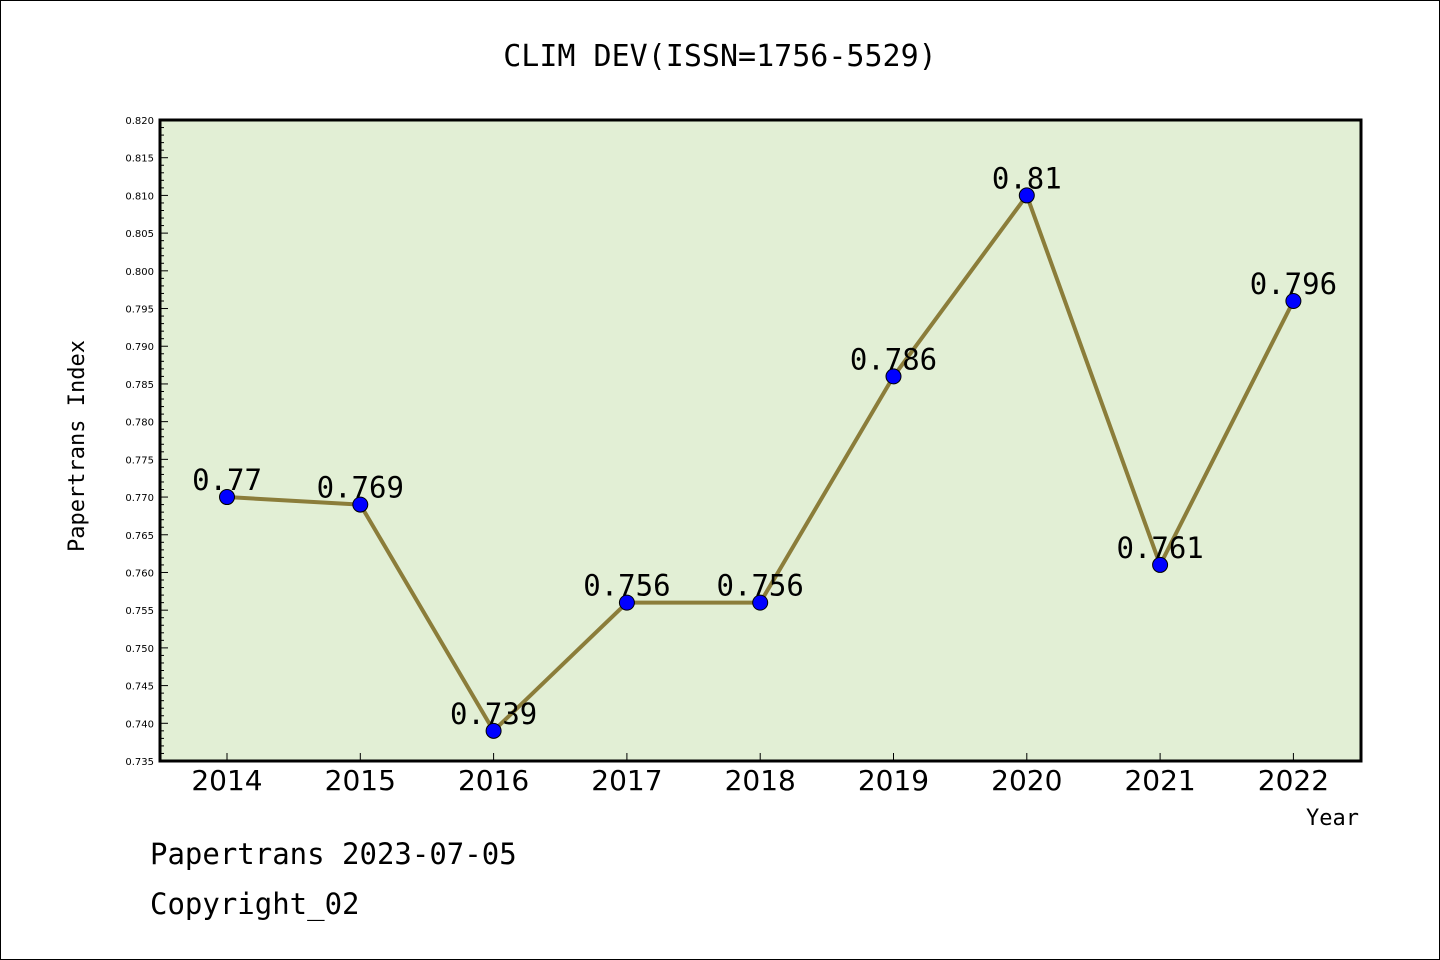 Image resolution: width=1440 pixels, height=960 pixels. What do you see at coordinates (360, 780) in the screenshot?
I see `x-tick-label: 2015` at bounding box center [360, 780].